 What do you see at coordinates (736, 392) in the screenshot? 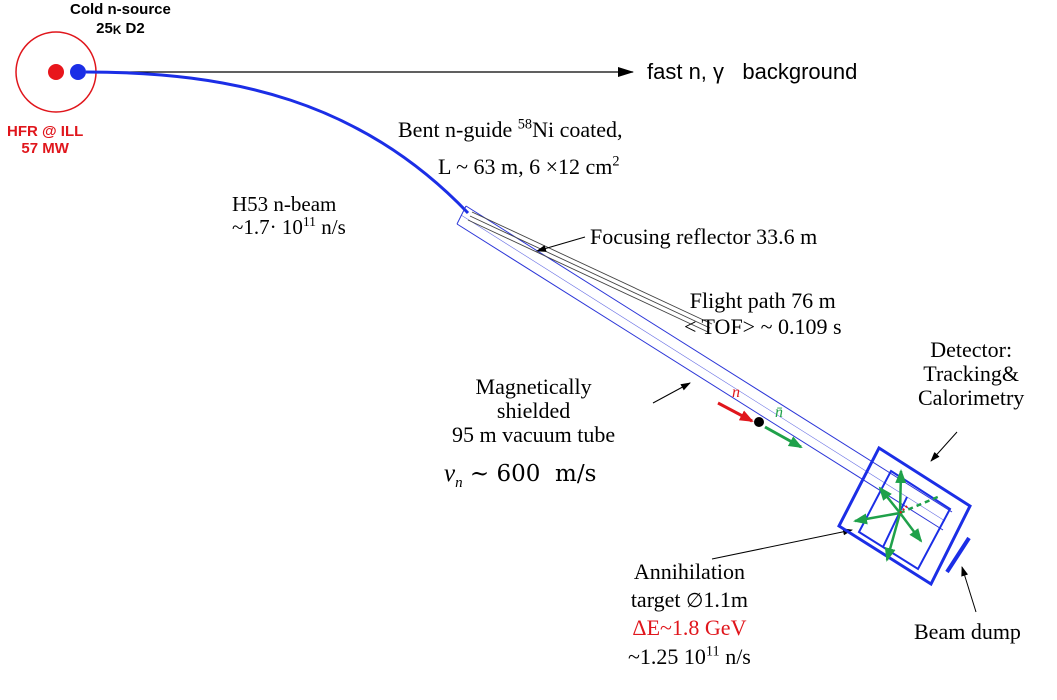
I see `neutron-symbol: n` at bounding box center [736, 392].